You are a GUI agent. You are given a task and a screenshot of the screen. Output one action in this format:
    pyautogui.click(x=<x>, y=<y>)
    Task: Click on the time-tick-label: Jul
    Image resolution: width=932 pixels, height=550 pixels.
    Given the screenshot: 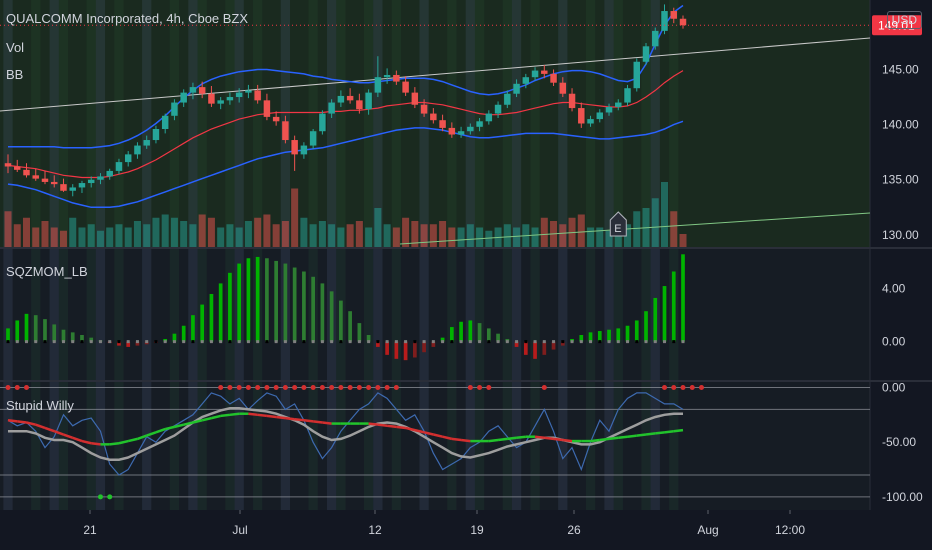 What is the action you would take?
    pyautogui.click(x=239, y=530)
    